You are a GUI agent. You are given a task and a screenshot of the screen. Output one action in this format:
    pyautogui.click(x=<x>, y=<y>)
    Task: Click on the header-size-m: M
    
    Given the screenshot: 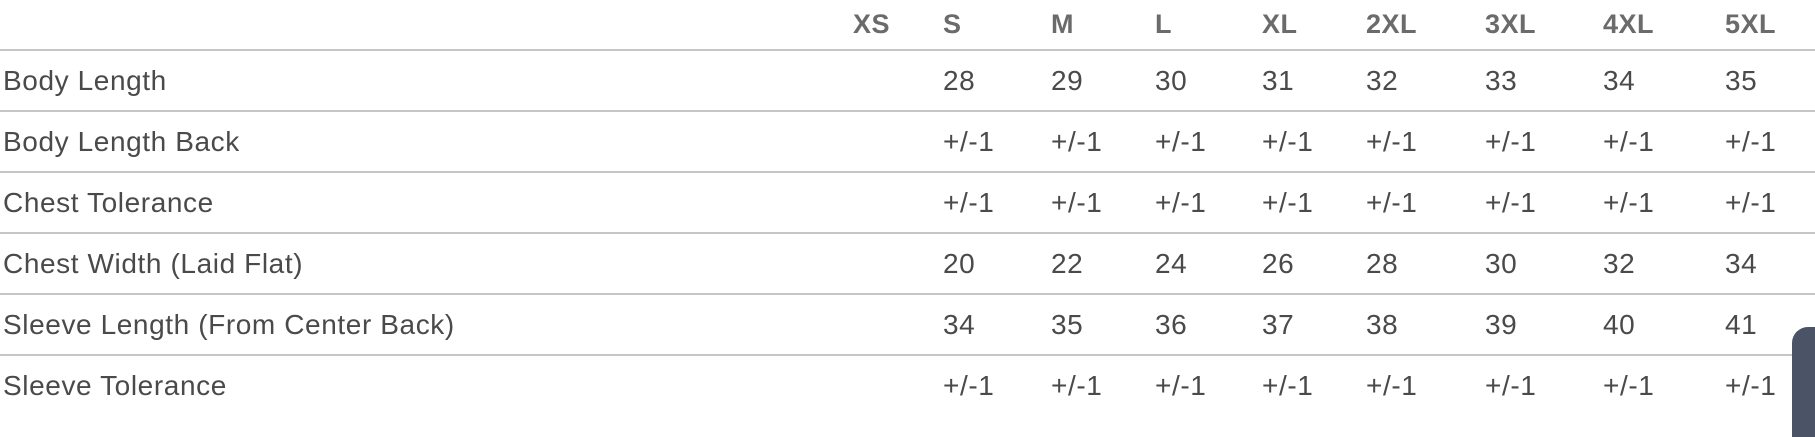 What is the action you would take?
    pyautogui.click(x=1103, y=25)
    